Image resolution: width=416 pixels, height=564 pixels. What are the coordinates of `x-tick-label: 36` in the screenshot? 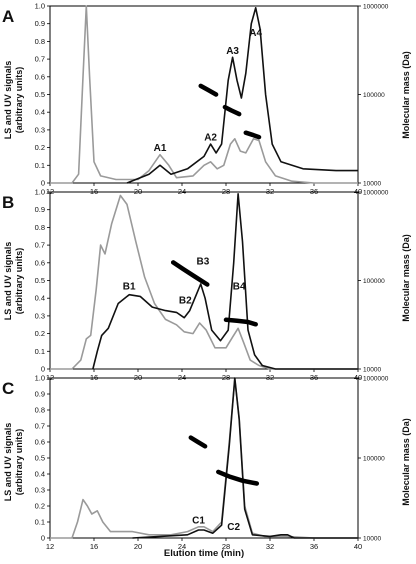 It's located at (314, 546).